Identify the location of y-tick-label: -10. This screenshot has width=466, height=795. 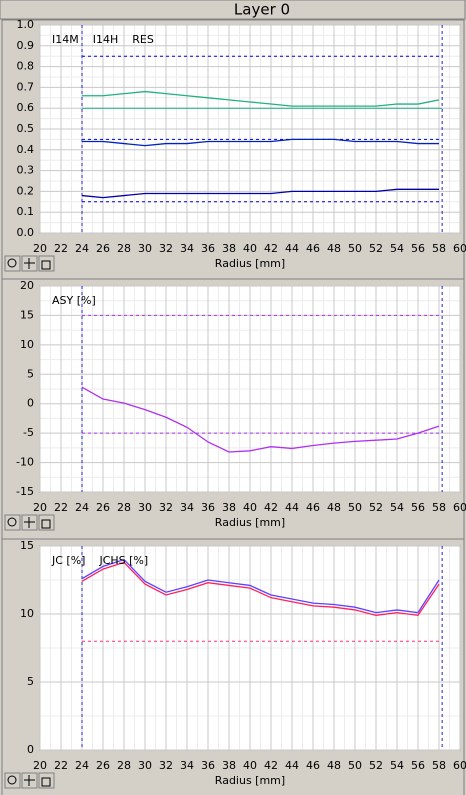
(25, 462).